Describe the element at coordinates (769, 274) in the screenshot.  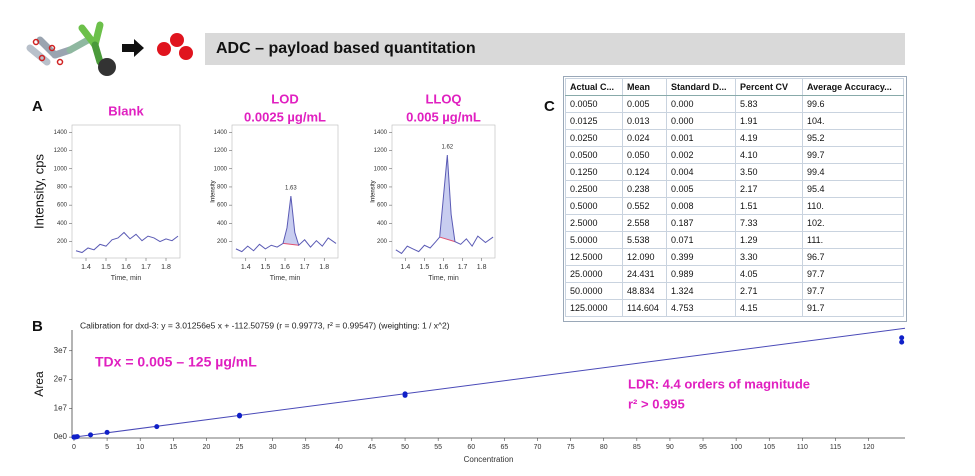
I see `table-cell: 4.05` at that location.